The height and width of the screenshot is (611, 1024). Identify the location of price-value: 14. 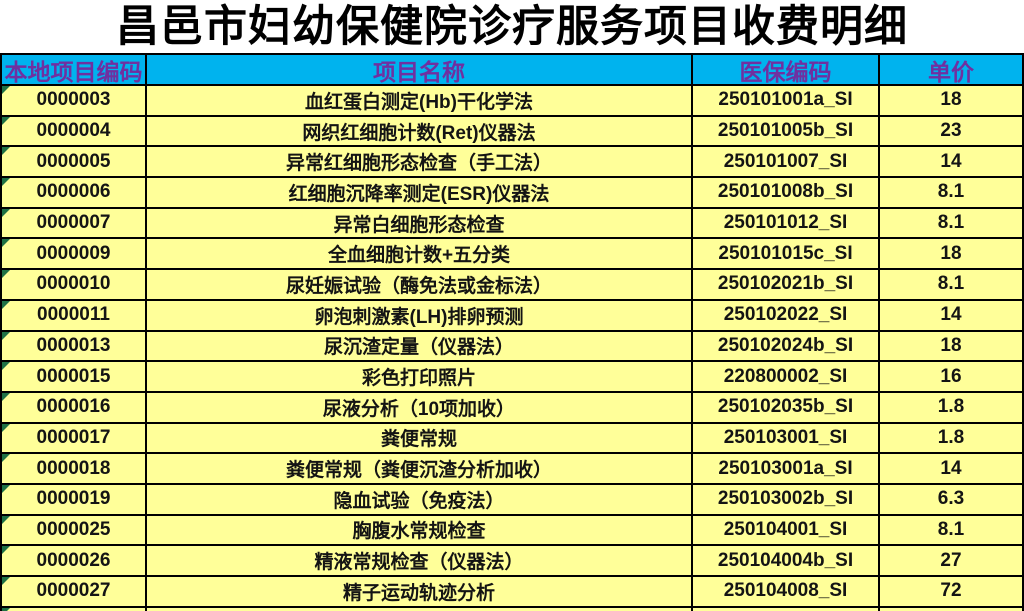
(951, 161).